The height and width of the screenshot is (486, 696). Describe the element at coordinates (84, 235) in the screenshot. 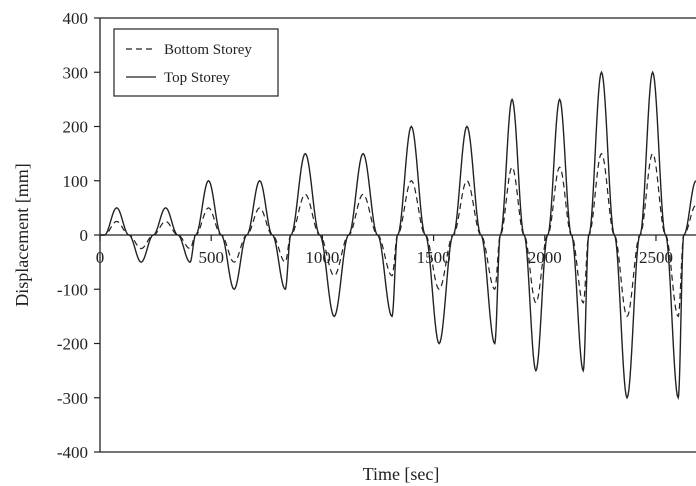

I see `y-tick-label: 0` at that location.